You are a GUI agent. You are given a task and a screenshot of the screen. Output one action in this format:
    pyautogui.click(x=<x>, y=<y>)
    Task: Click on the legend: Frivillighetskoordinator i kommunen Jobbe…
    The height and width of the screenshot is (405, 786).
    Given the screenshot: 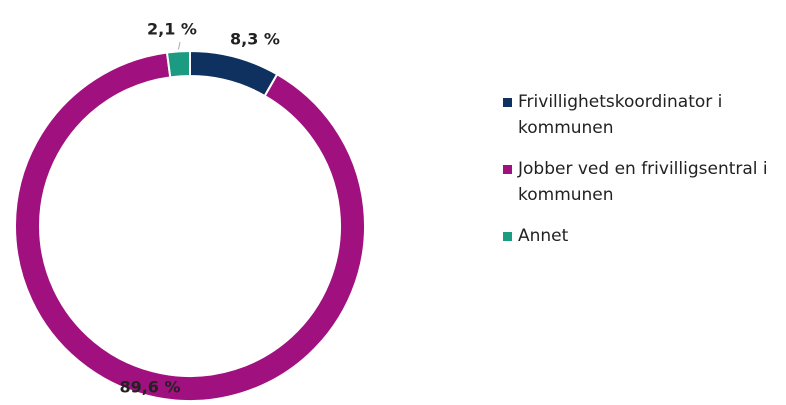 What is the action you would take?
    pyautogui.click(x=639, y=176)
    